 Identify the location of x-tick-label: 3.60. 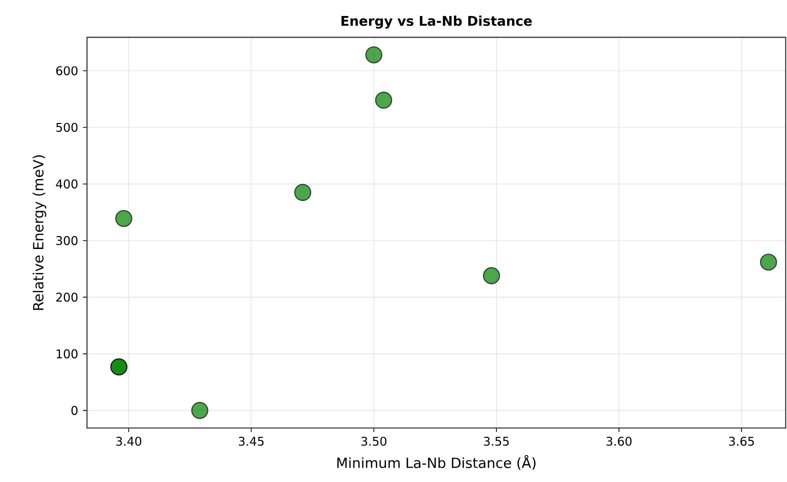
(619, 441).